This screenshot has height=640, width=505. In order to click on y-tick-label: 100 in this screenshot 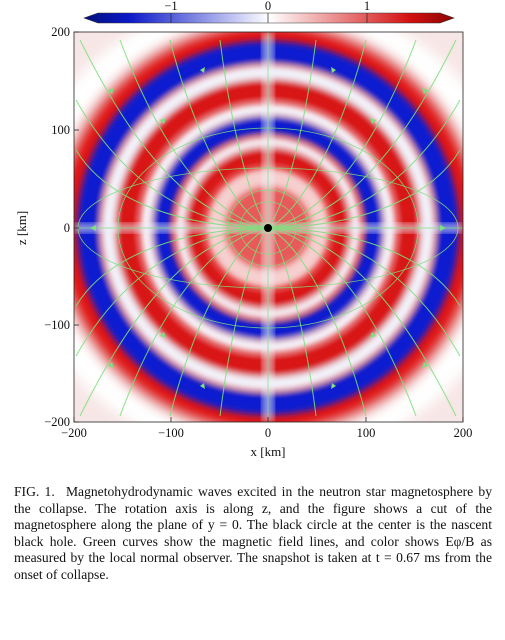, I will do `click(60, 130)`.